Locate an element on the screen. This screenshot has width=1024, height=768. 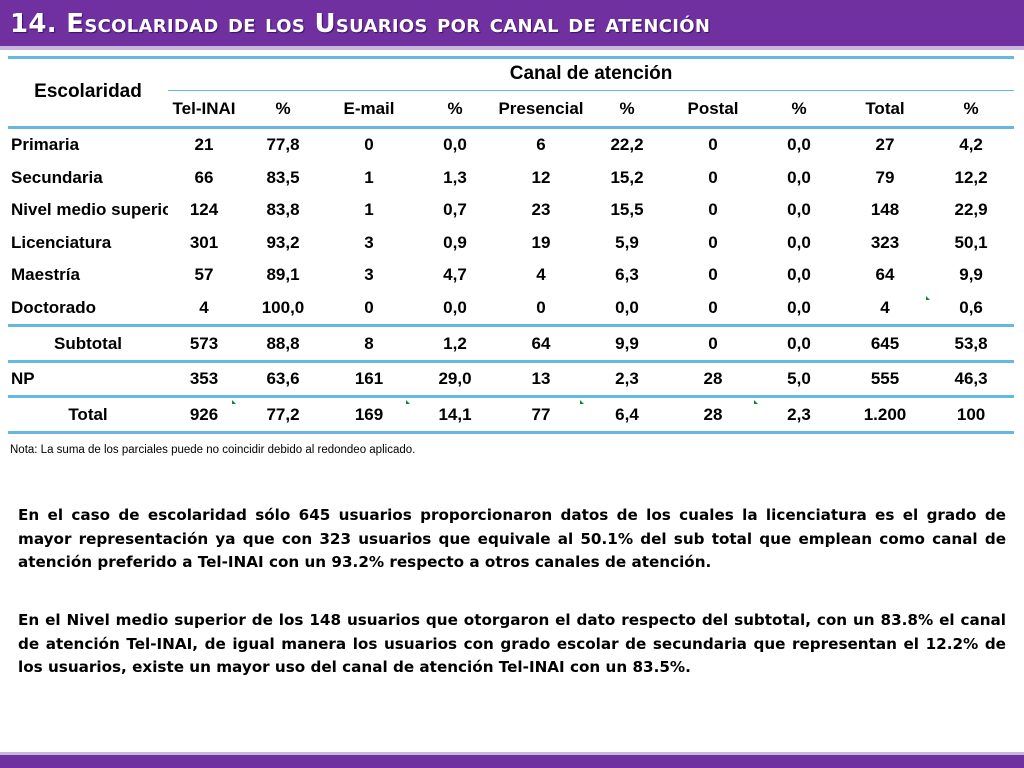
subtotal-row: Subtotal 573 88,8 8 1,2 64 9,9 0 0,0 645 53,8 is located at coordinates (511, 343).